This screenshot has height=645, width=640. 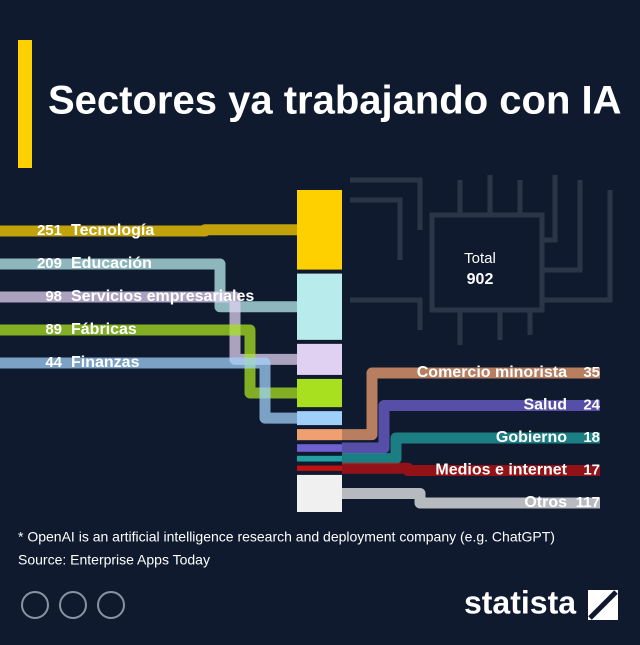 What do you see at coordinates (591, 372) in the screenshot?
I see `value-label: 35` at bounding box center [591, 372].